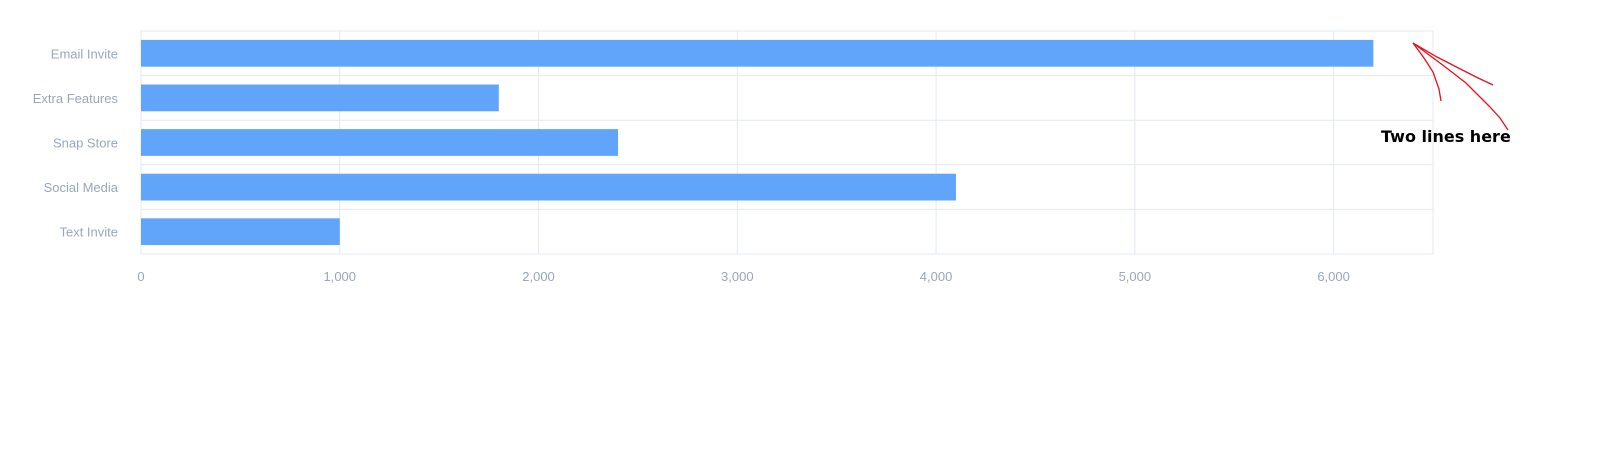 This screenshot has width=1617, height=470. What do you see at coordinates (936, 276) in the screenshot?
I see `x-tick-label-4: 4,000` at bounding box center [936, 276].